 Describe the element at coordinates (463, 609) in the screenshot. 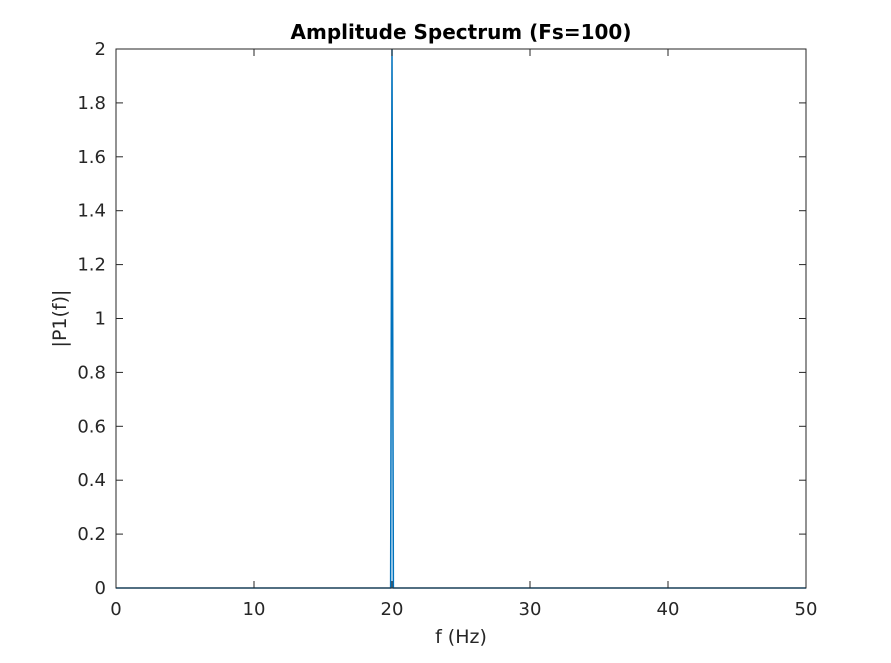

I see `x-tick-labels: 0 10 20 30 40 50` at that location.